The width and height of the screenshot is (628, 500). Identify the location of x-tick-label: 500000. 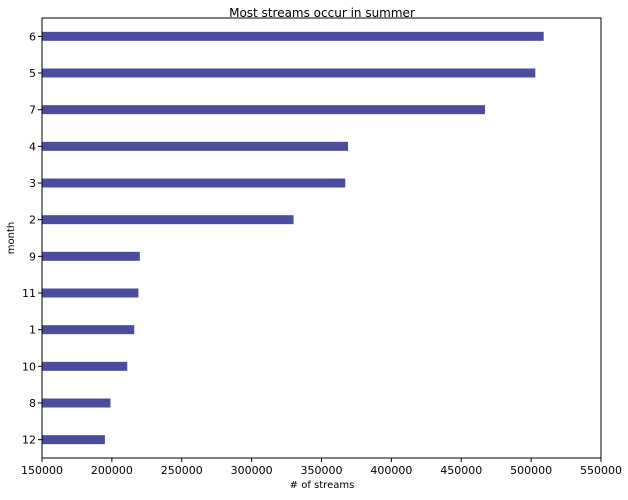
(531, 470).